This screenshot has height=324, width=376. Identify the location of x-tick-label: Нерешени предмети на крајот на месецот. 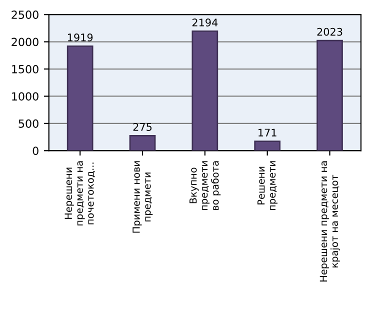
(330, 221).